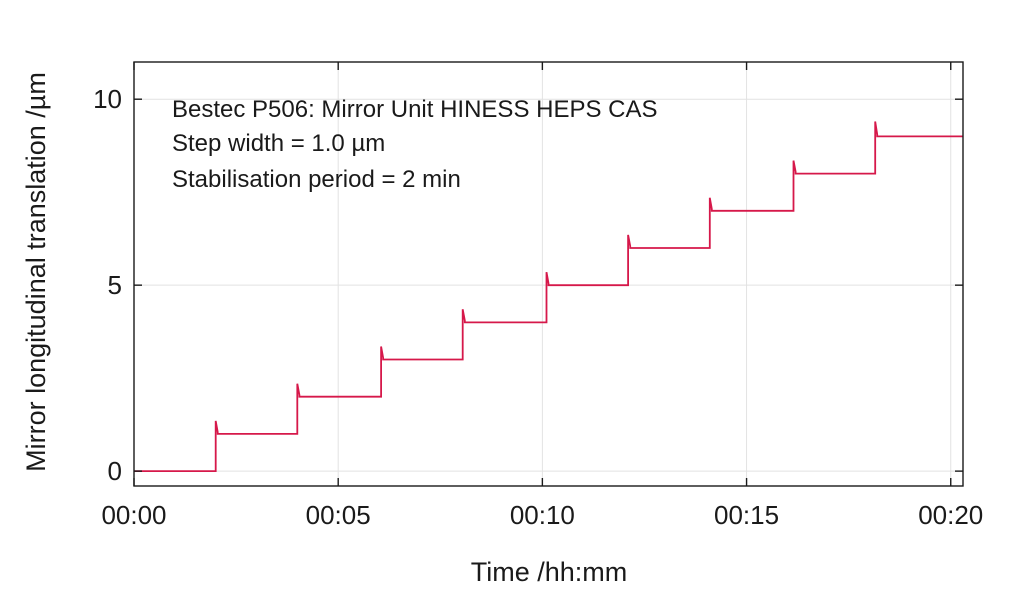 The width and height of the screenshot is (1024, 589). What do you see at coordinates (542, 515) in the screenshot?
I see `x-tick-label: 00:10` at bounding box center [542, 515].